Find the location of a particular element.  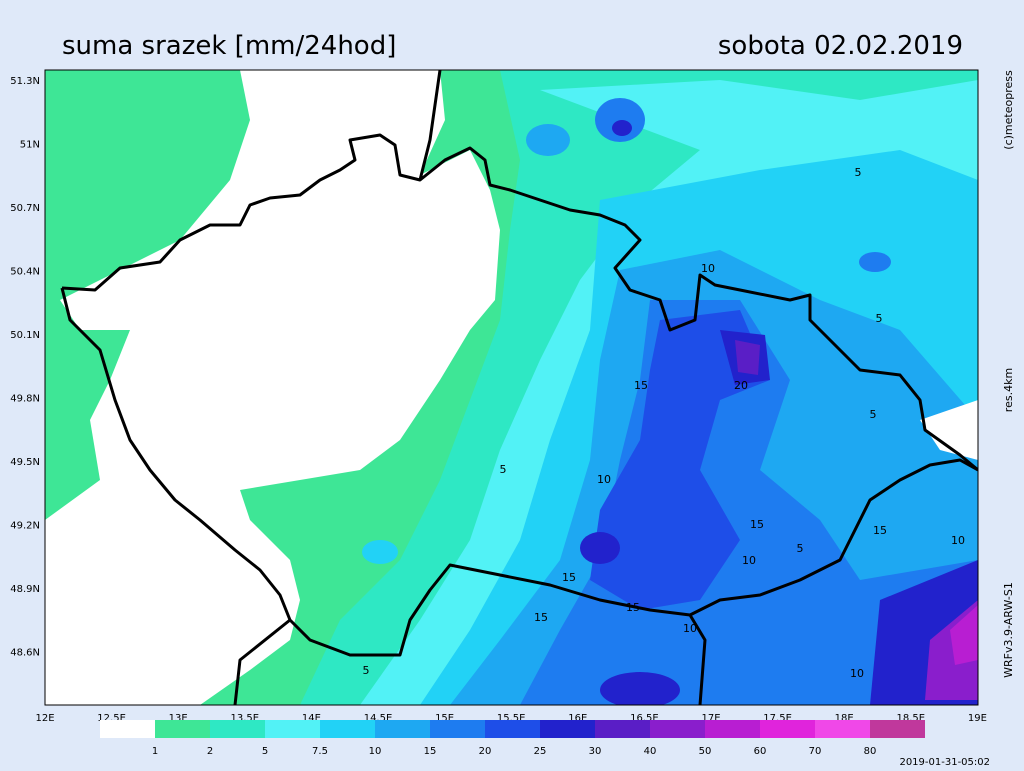

legend-label: 1 is located at coordinates (155, 751).